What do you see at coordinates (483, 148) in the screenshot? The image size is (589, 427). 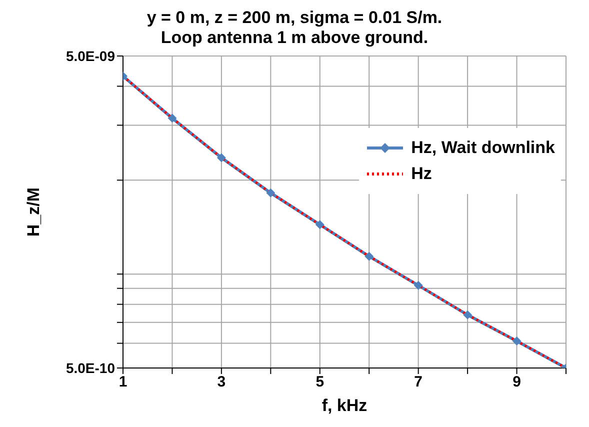 I see `legend-label: Hz, Wait downlink` at bounding box center [483, 148].